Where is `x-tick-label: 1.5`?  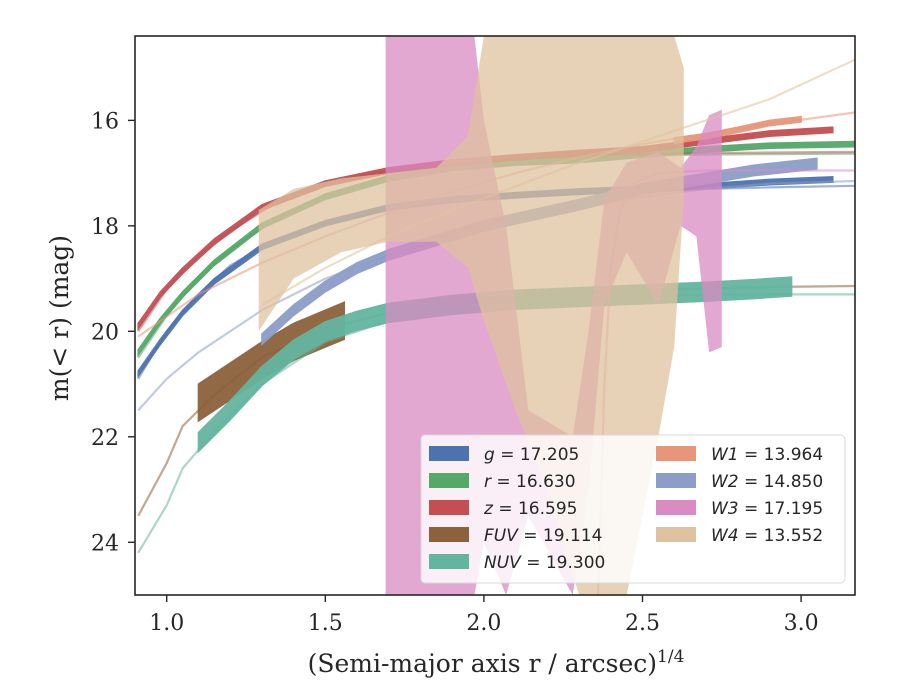 x-tick-label: 1.5 is located at coordinates (325, 623).